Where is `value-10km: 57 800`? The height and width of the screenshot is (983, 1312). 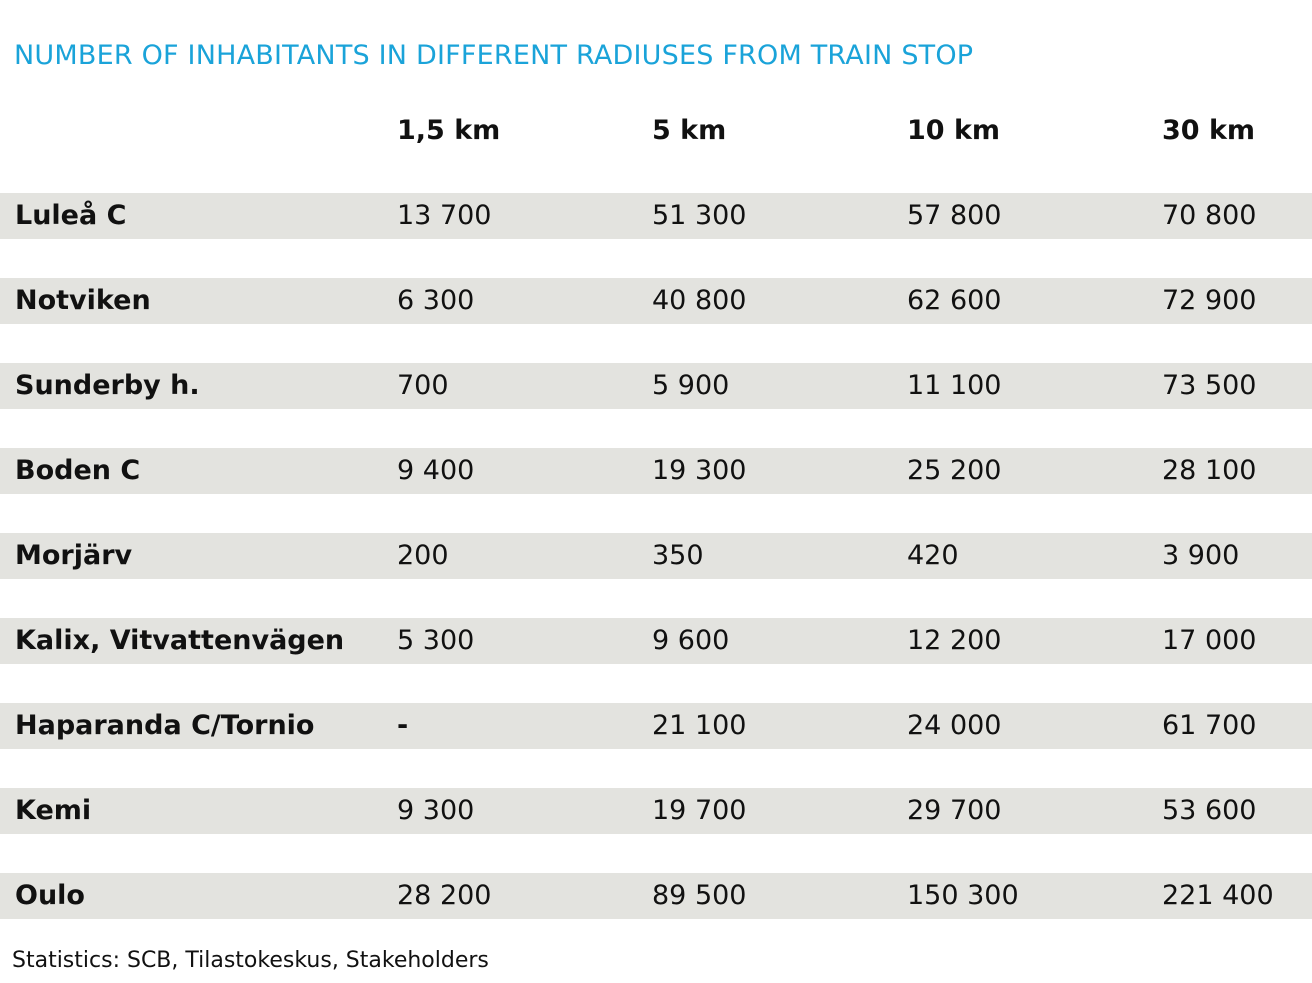 value-10km: 57 800 is located at coordinates (954, 215).